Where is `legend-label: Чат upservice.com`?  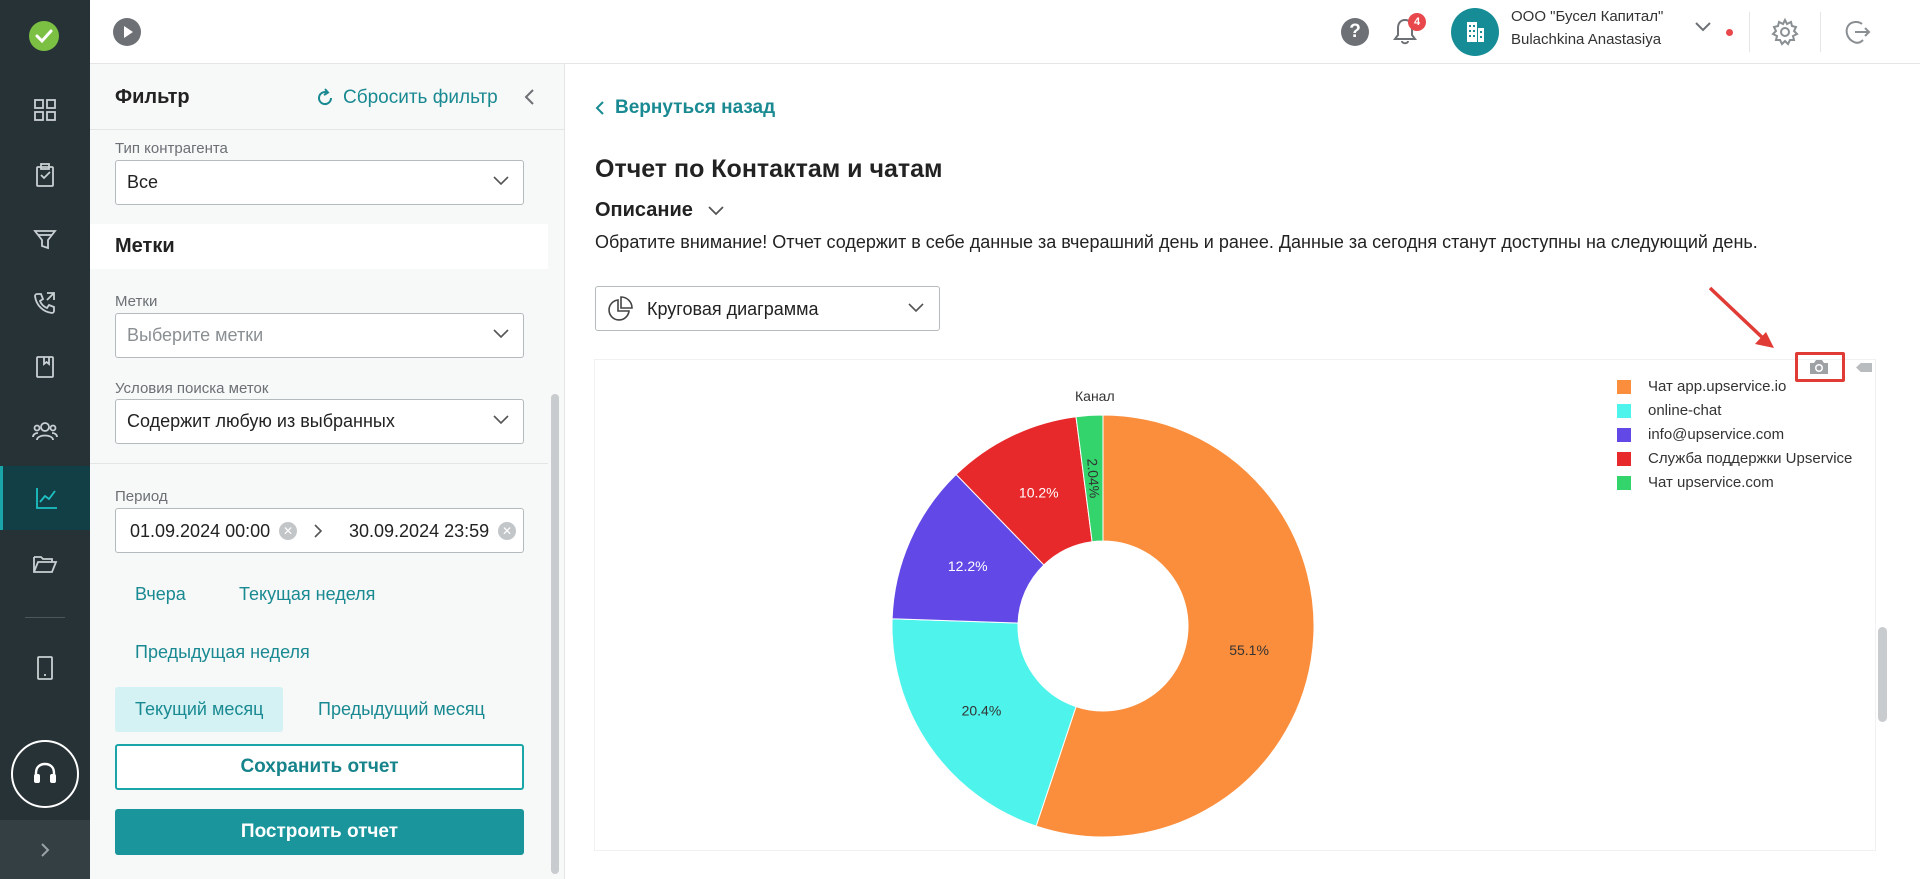
legend-label: Чат upservice.com is located at coordinates (1711, 482).